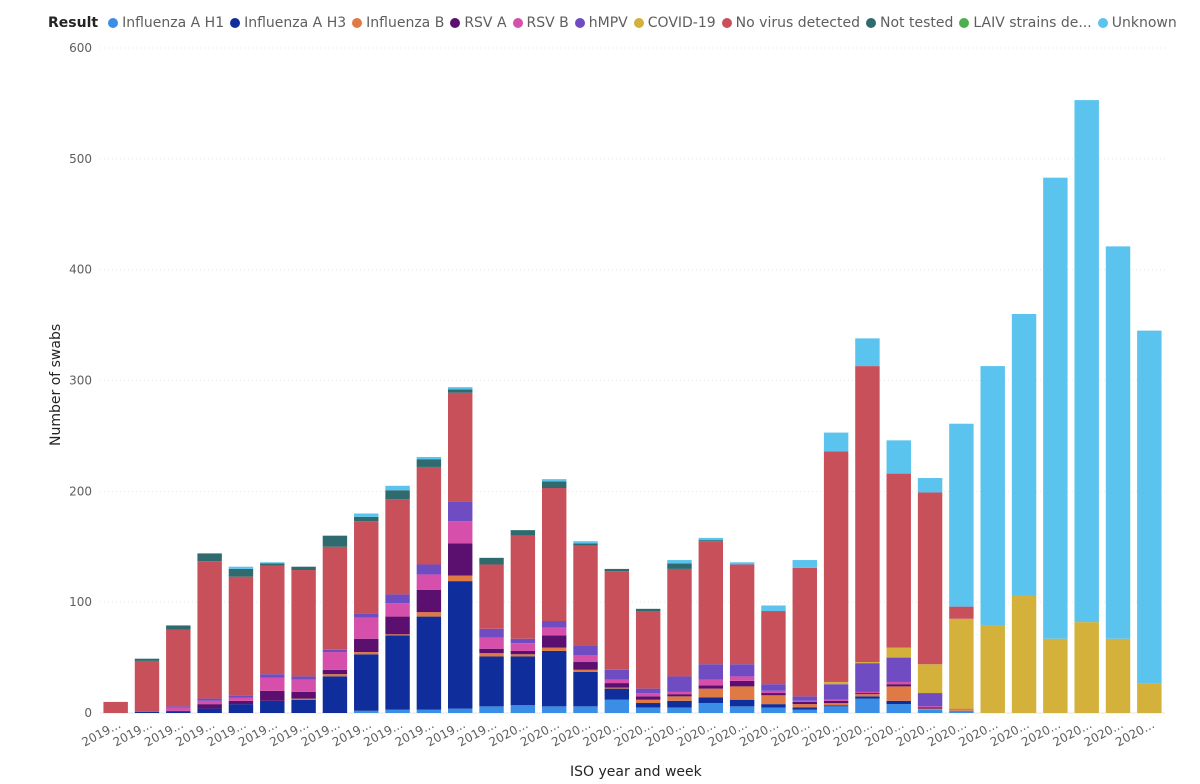 The width and height of the screenshot is (1200, 784). I want to click on legend-item: RSV A, so click(478, 23).